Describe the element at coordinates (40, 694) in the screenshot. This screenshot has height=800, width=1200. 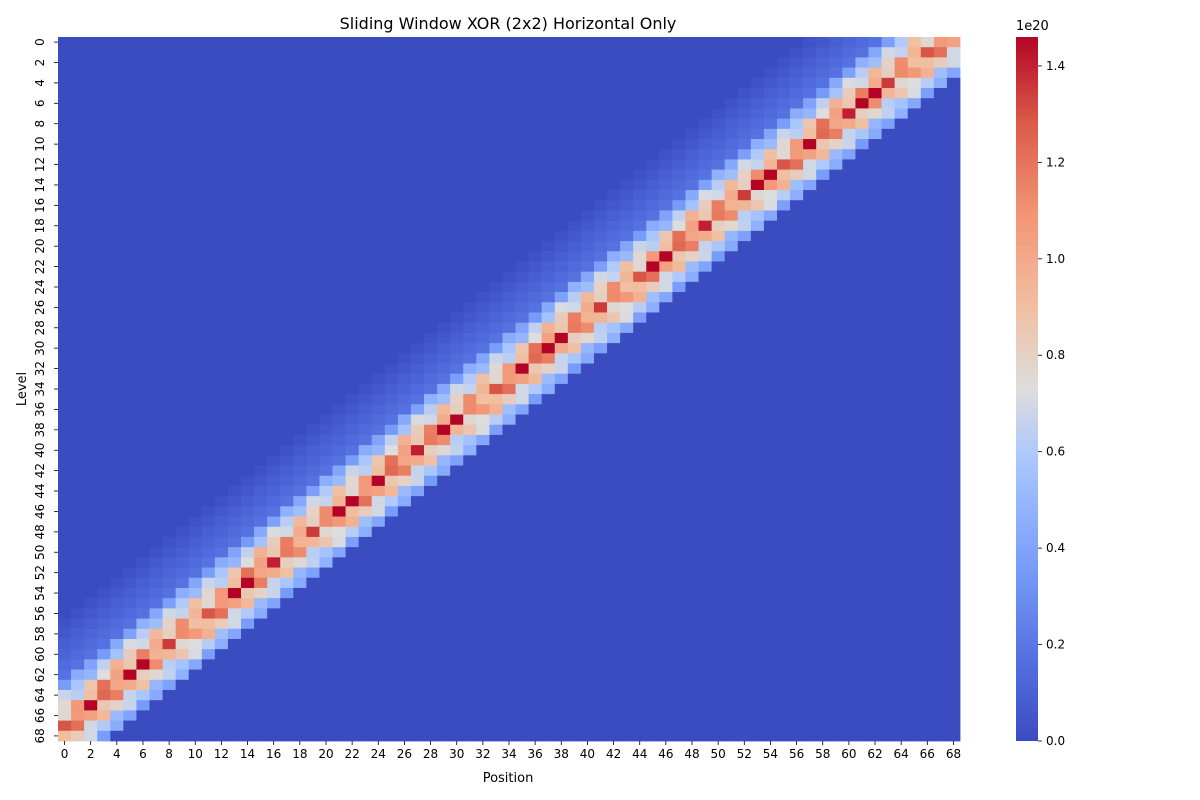
I see `y-tick-label: 64` at that location.